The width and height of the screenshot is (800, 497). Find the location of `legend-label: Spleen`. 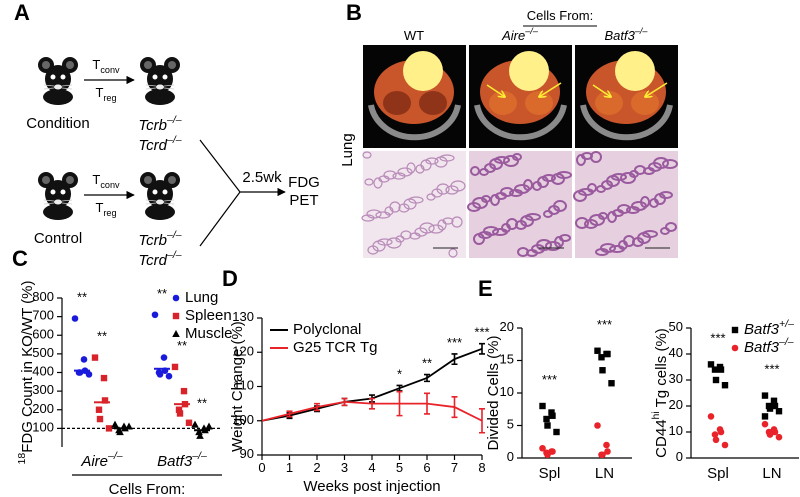

legend-label: Spleen is located at coordinates (208, 315).